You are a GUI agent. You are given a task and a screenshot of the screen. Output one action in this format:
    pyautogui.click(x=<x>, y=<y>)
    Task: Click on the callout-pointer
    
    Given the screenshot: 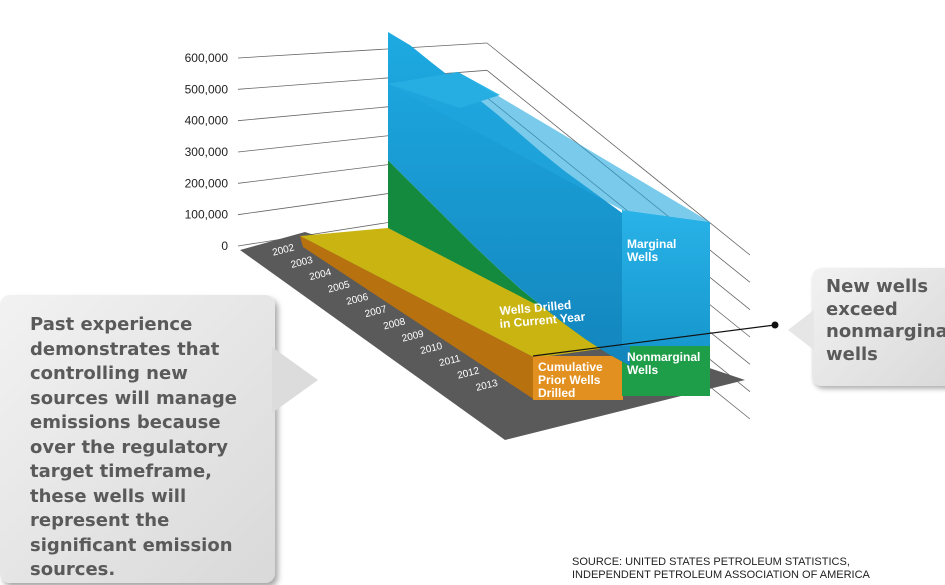 What is the action you would take?
    pyautogui.click(x=655, y=339)
    